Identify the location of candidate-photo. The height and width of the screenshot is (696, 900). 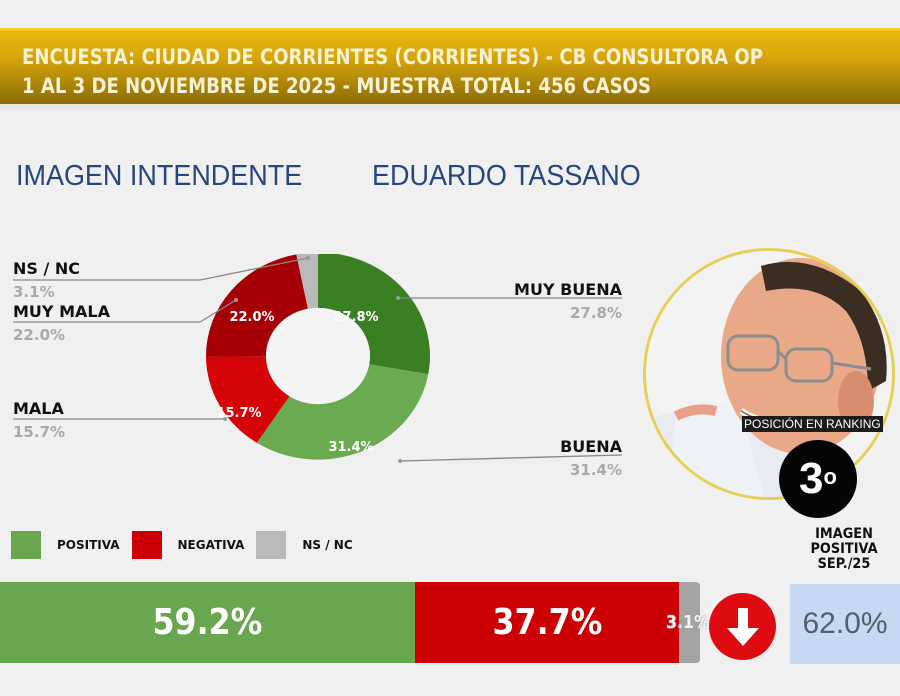
(769, 374).